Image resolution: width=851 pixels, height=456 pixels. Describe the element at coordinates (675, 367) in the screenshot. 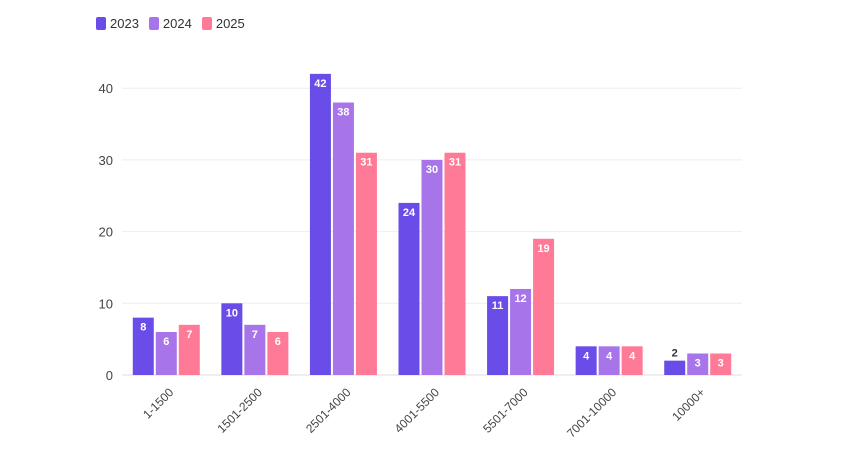

I see `bar-2023-10000+` at that location.